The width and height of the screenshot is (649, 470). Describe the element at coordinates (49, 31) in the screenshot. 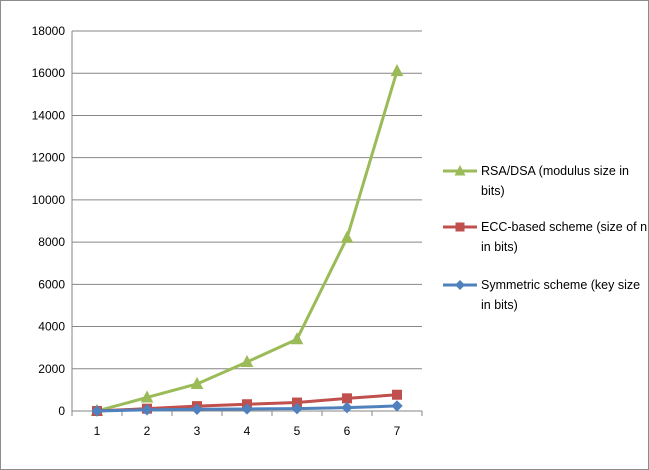

I see `y-tick-label-18000: 18000` at that location.